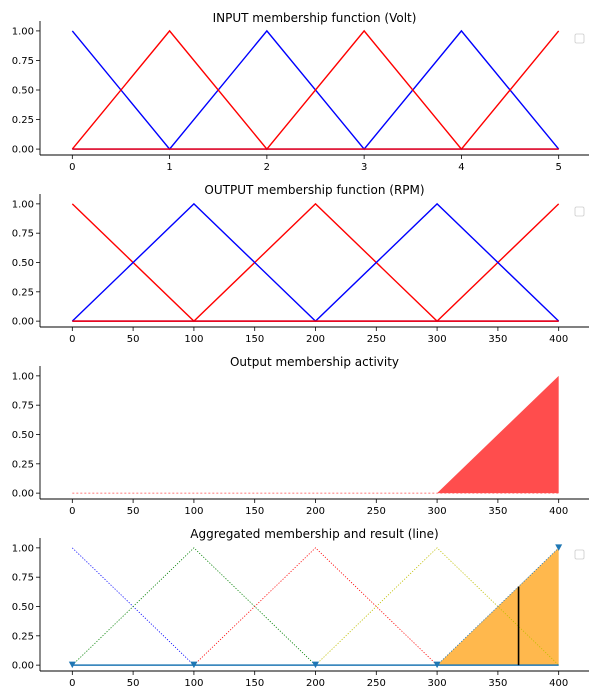  Describe the element at coordinates (558, 167) in the screenshot. I see `x-tick-label: 5` at that location.